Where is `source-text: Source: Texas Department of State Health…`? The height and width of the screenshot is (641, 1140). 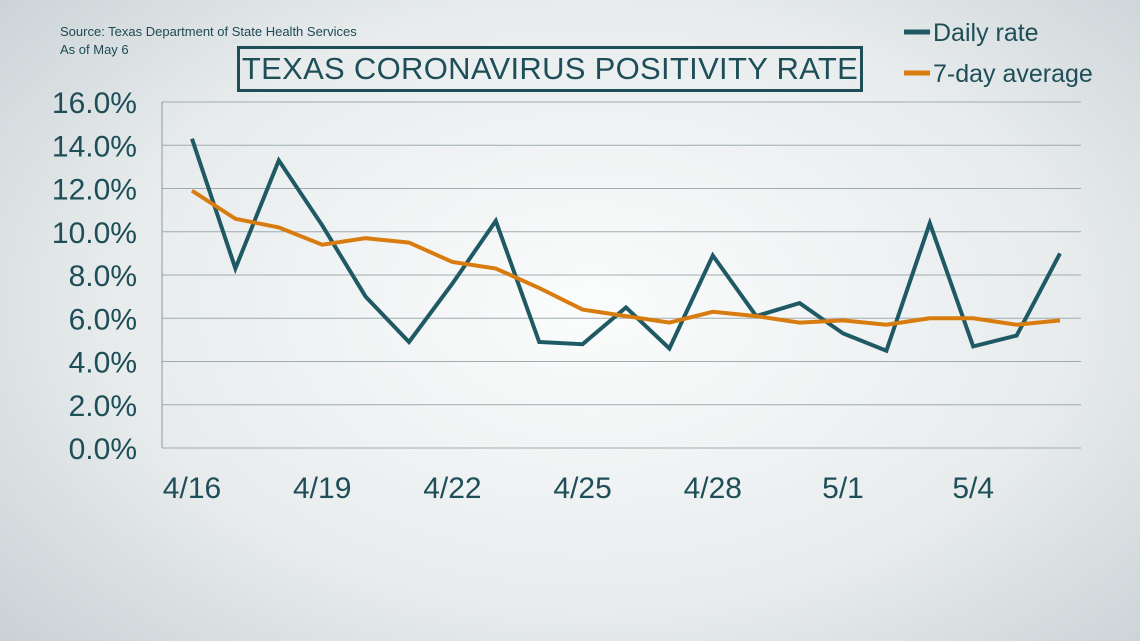 source-text: Source: Texas Department of State Health… is located at coordinates (208, 31).